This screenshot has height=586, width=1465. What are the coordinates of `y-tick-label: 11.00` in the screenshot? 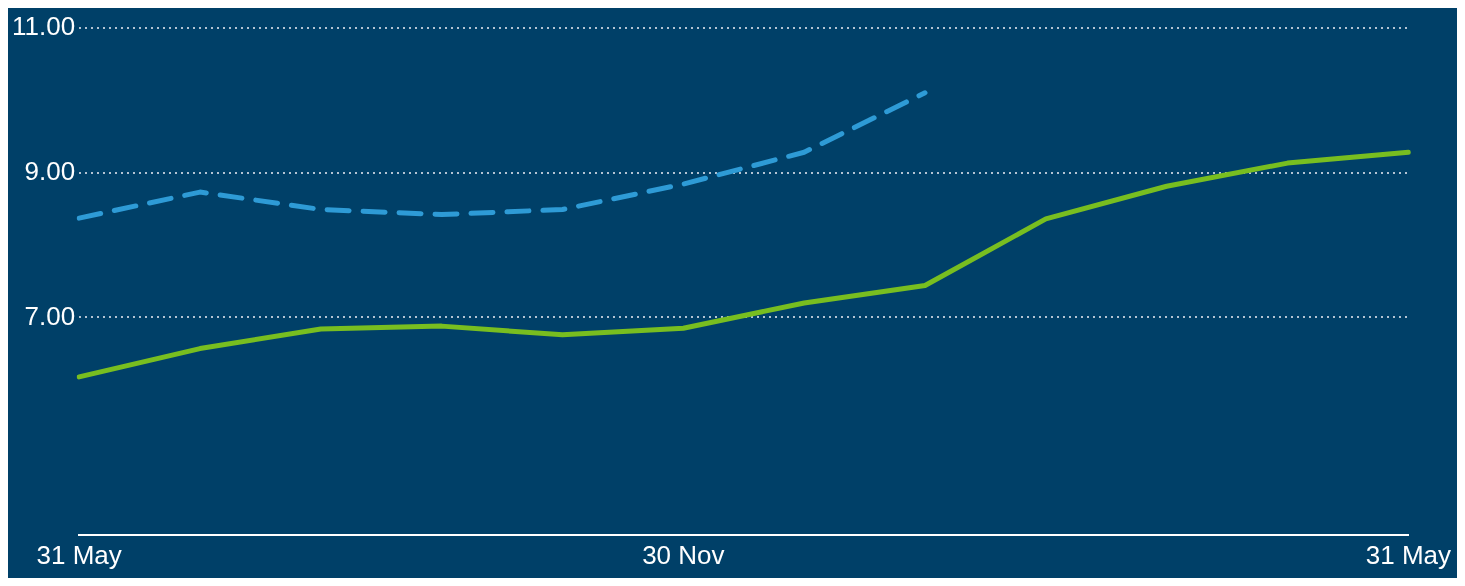 It's located at (43, 25).